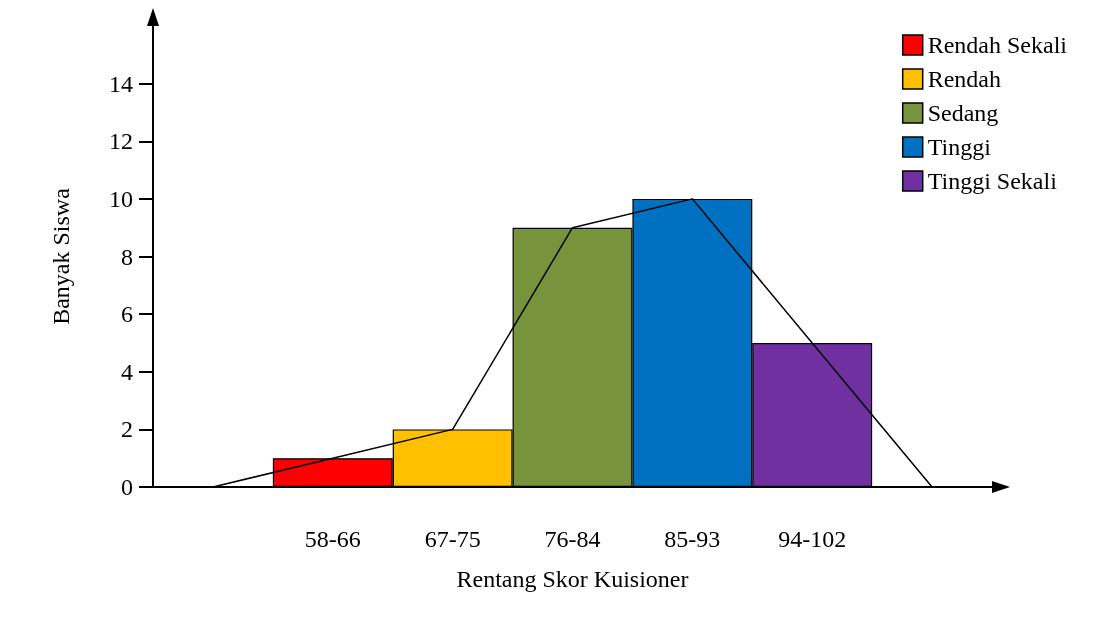  I want to click on x-tick-label: 58-66, so click(332, 539).